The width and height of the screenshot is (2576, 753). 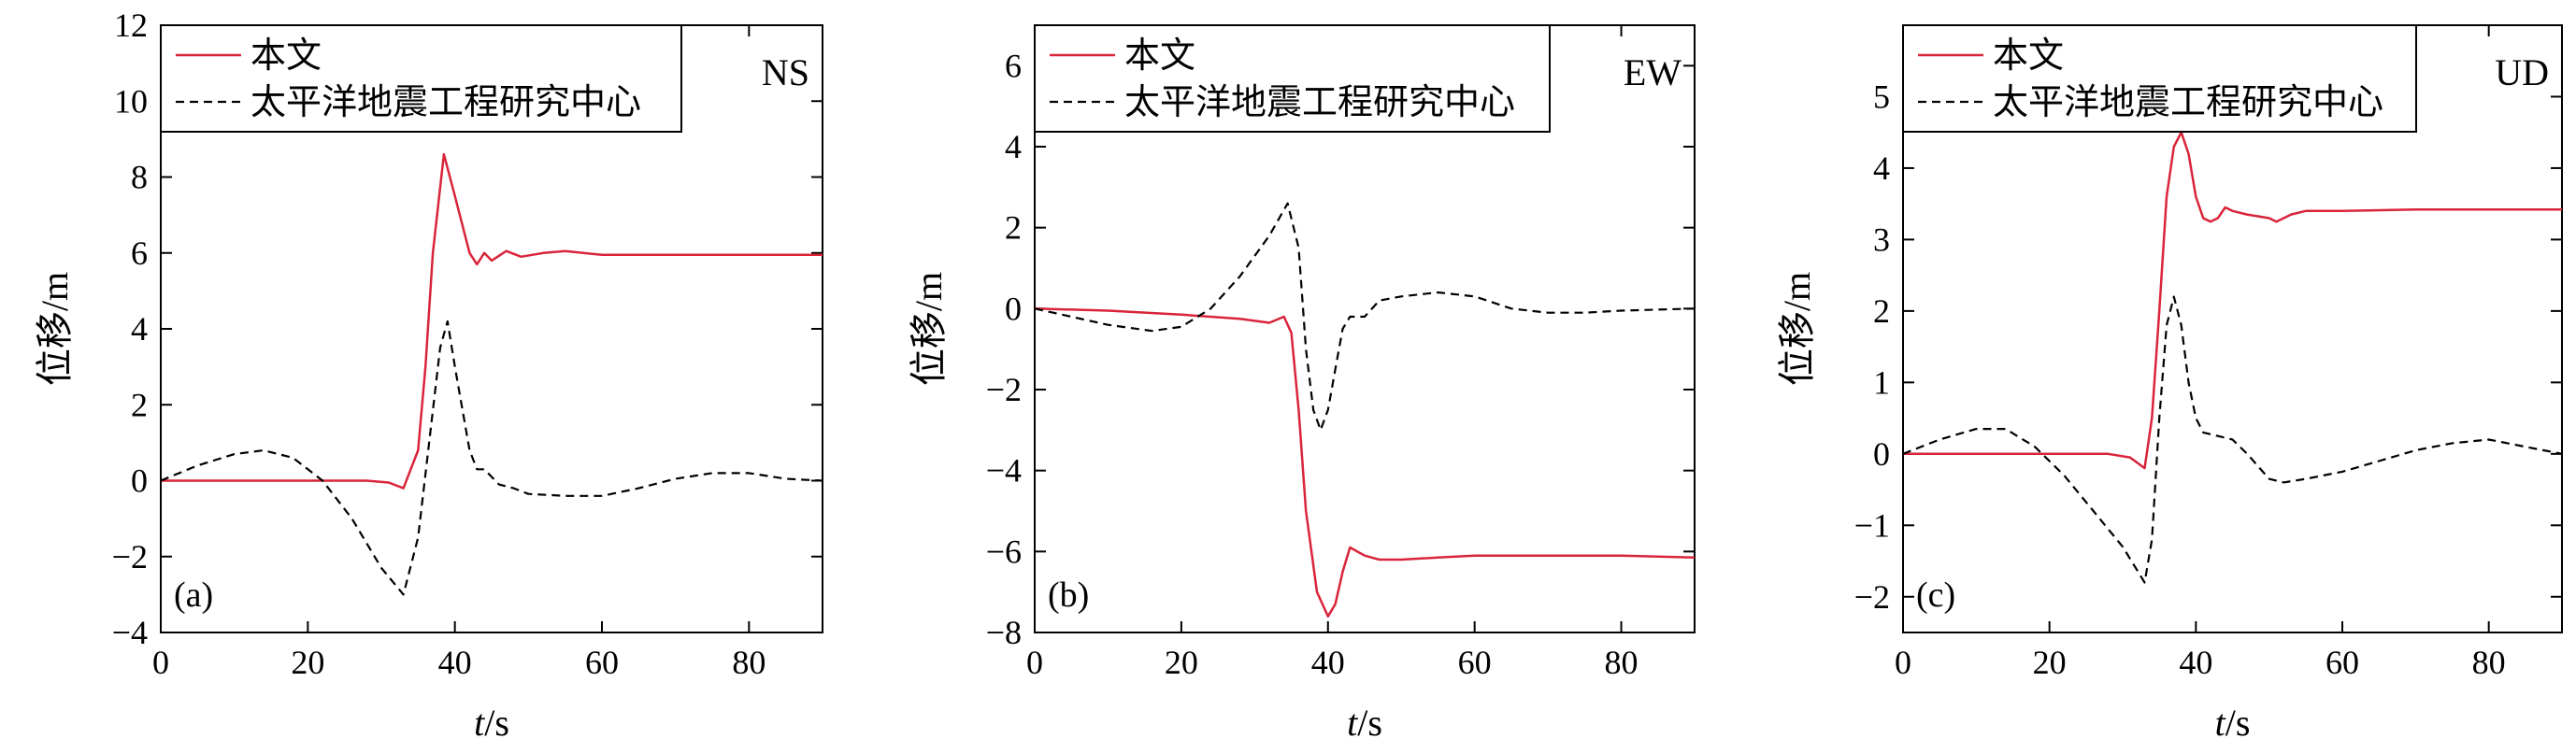 What do you see at coordinates (193, 595) in the screenshot?
I see `panel-label: (a)` at bounding box center [193, 595].